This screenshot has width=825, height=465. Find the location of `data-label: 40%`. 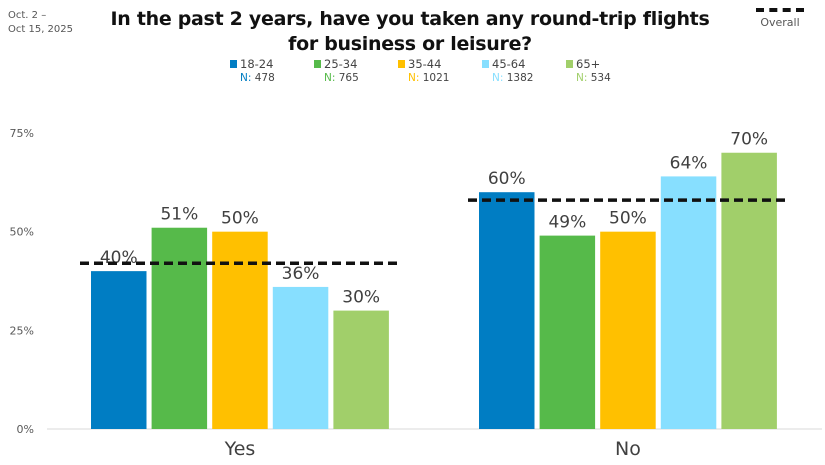

data-label: 40% is located at coordinates (119, 258).